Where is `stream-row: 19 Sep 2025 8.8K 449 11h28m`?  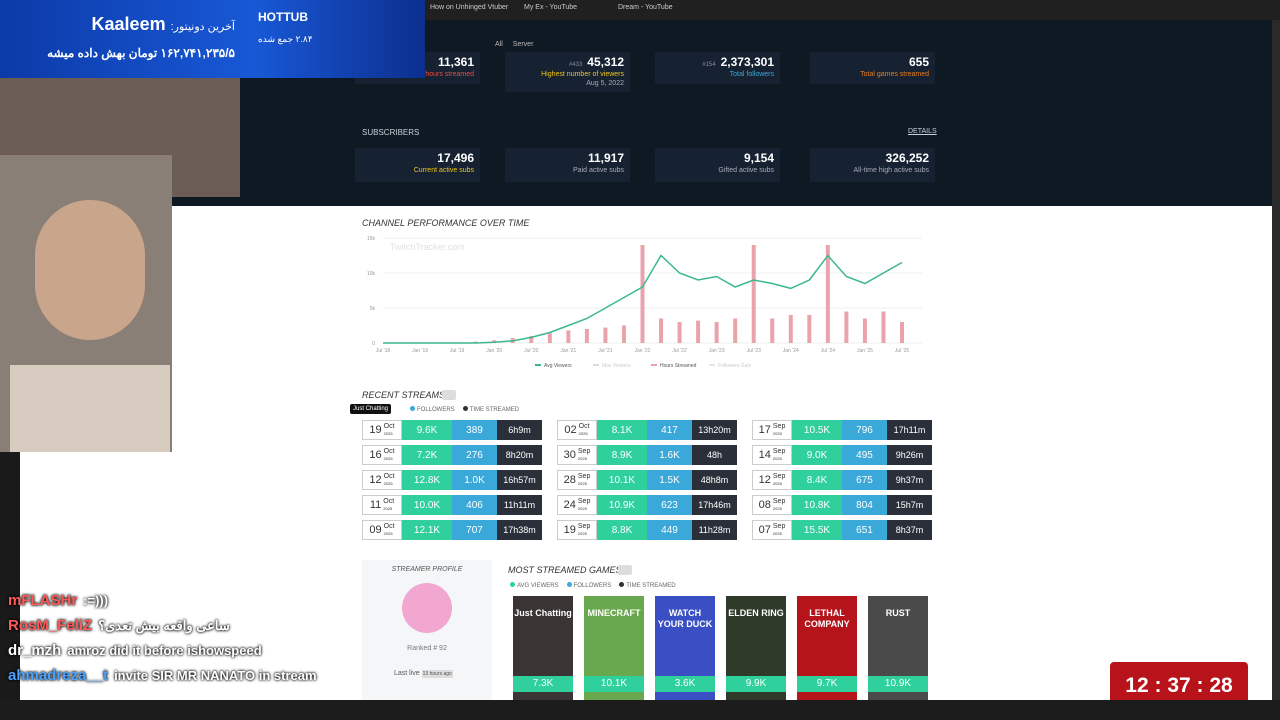
stream-row: 19 Sep 2025 8.8K 449 11h28m is located at coordinates (647, 530).